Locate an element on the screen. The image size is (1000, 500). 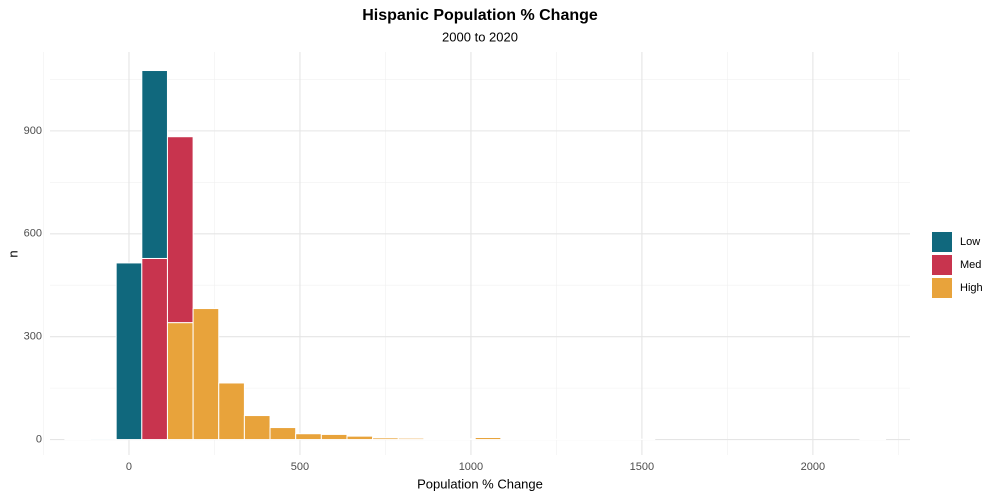
legend-label: Low is located at coordinates (970, 242).